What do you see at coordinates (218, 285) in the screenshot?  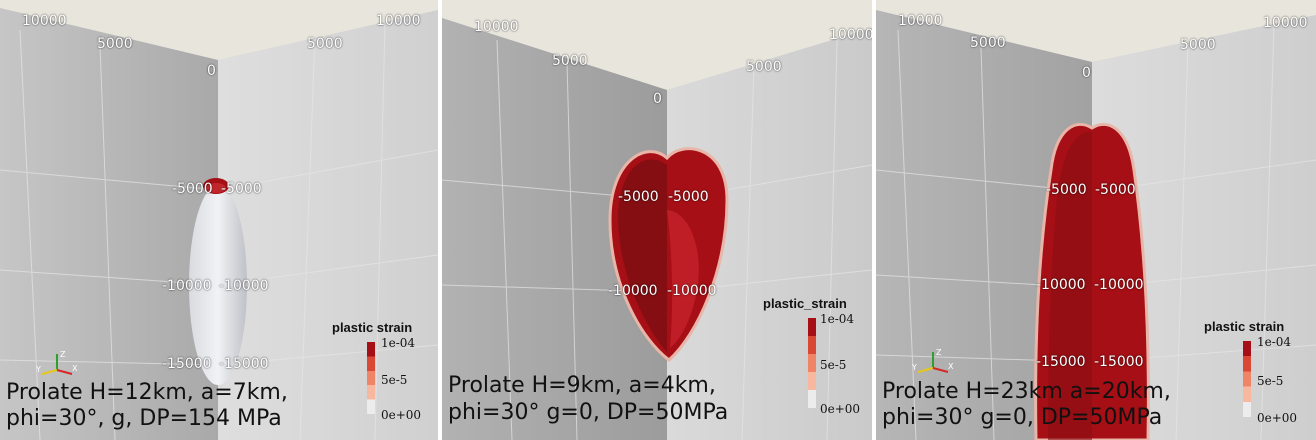 I see `magma-body` at bounding box center [218, 285].